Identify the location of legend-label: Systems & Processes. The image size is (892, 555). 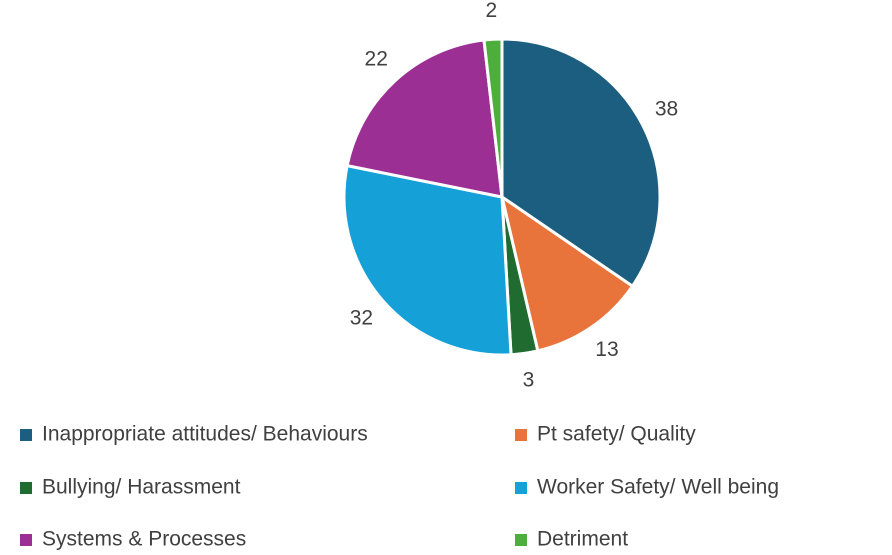
(144, 539).